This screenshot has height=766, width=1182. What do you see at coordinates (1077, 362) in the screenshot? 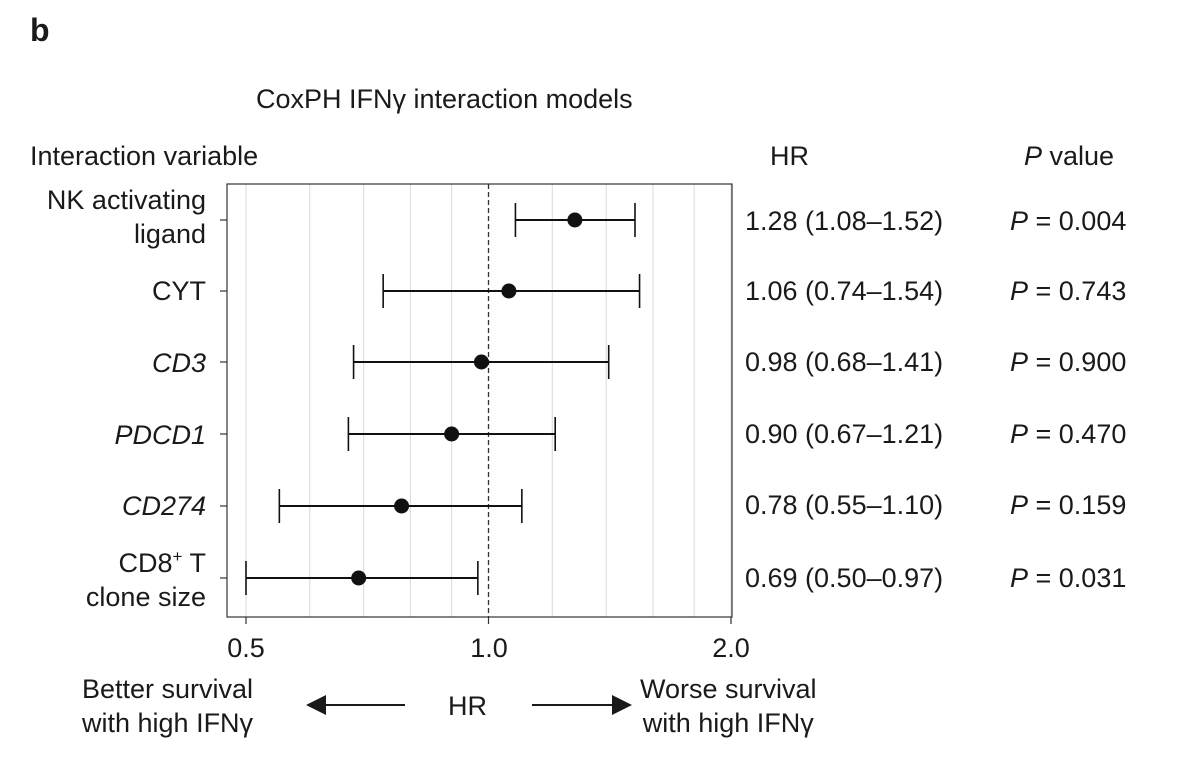
I see `p-number: = 0.900` at bounding box center [1077, 362].